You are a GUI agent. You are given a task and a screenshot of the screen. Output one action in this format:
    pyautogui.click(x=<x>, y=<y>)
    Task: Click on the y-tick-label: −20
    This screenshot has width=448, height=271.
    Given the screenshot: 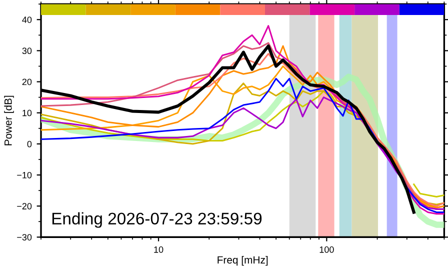 What is the action you would take?
    pyautogui.click(x=24, y=206)
    